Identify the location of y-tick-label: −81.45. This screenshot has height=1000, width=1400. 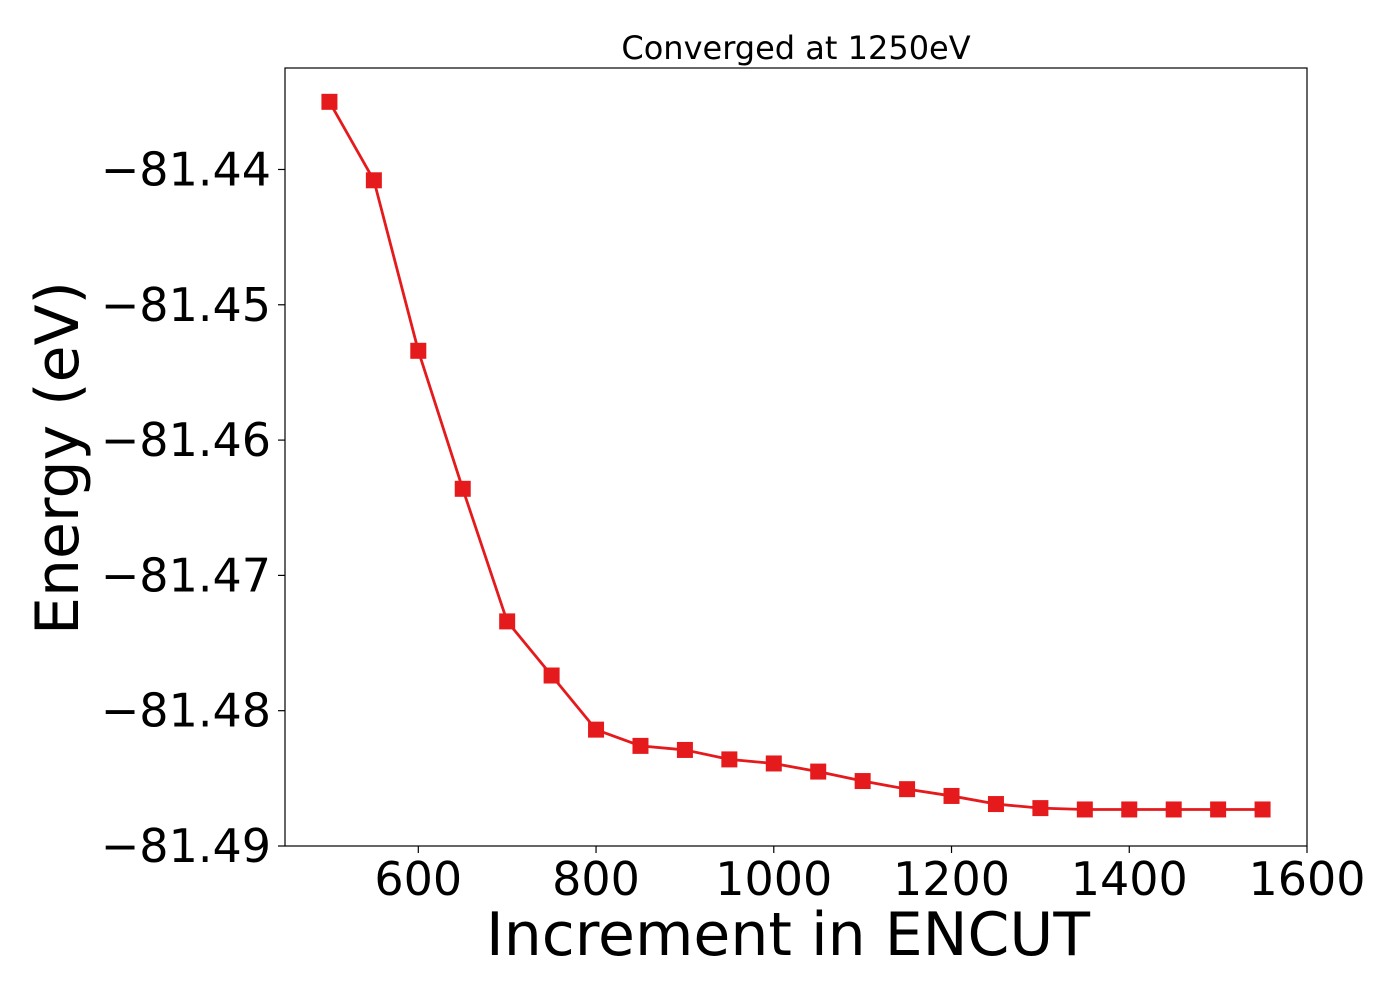
(186, 305).